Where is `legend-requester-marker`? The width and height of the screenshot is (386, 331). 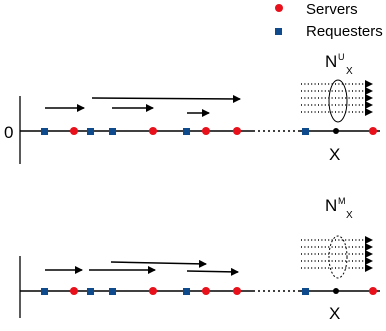
legend-requester-marker is located at coordinates (278, 31).